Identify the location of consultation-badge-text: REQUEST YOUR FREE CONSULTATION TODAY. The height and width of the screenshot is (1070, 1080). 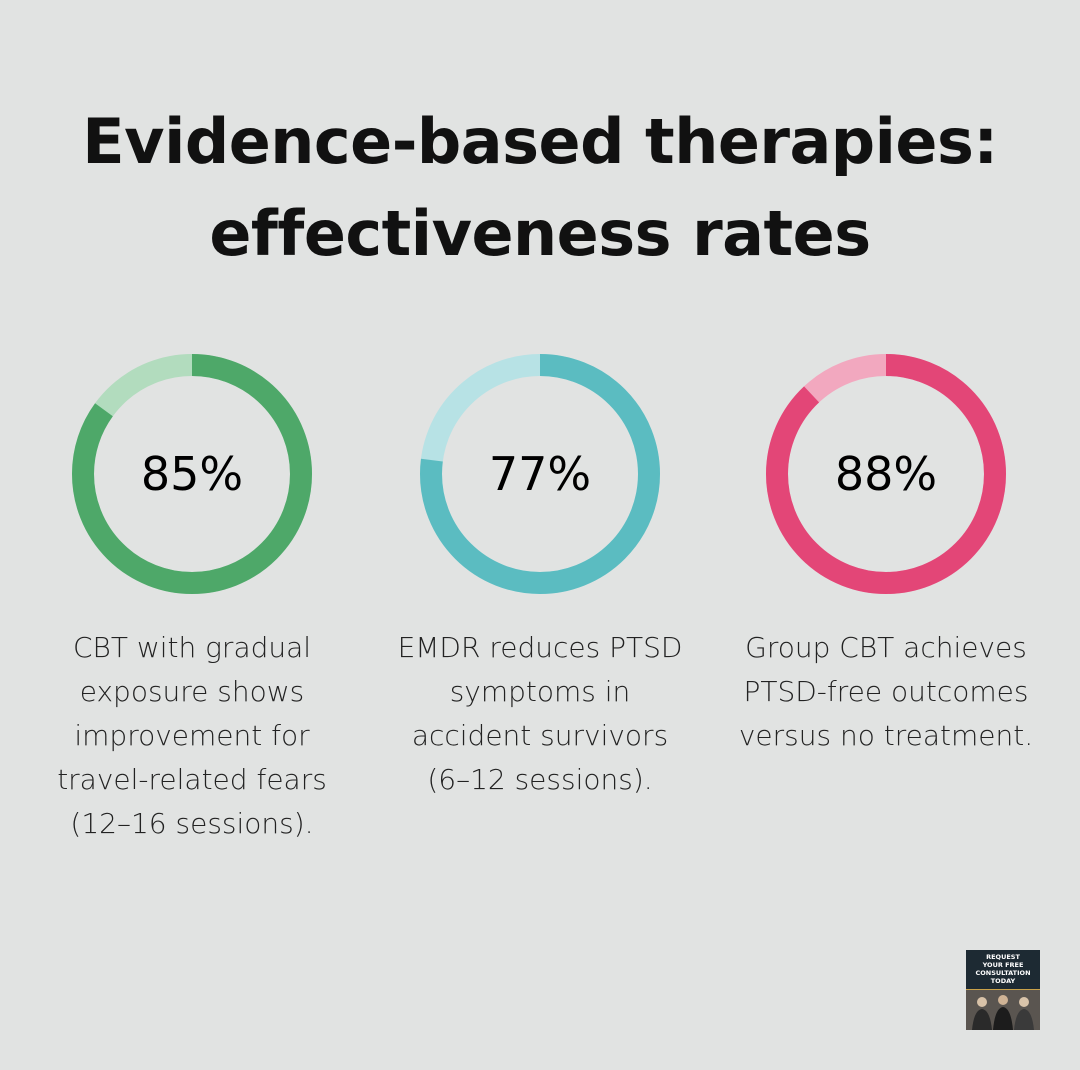
(1003, 967).